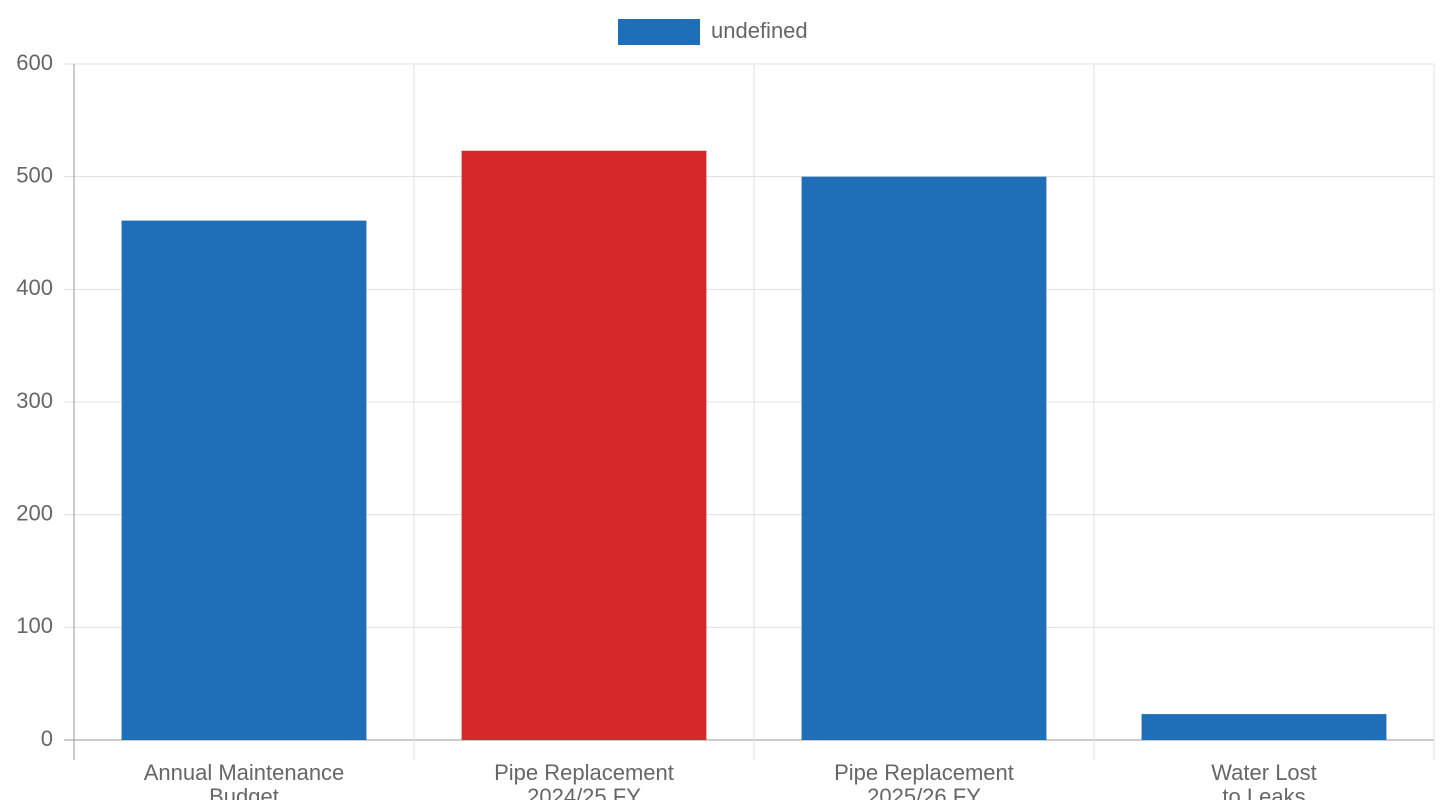 Image resolution: width=1440 pixels, height=800 pixels. I want to click on y-tick-label: 400, so click(34, 287).